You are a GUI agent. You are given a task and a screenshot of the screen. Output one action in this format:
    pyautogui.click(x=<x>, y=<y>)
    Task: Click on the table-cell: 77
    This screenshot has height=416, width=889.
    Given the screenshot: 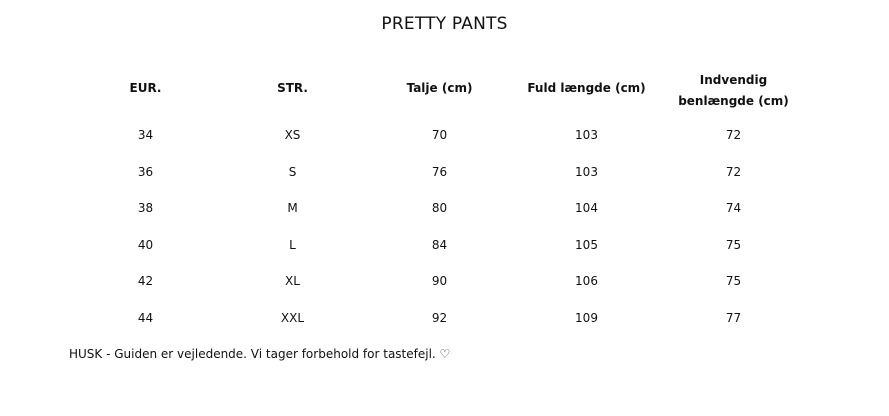 What is the action you would take?
    pyautogui.click(x=733, y=317)
    